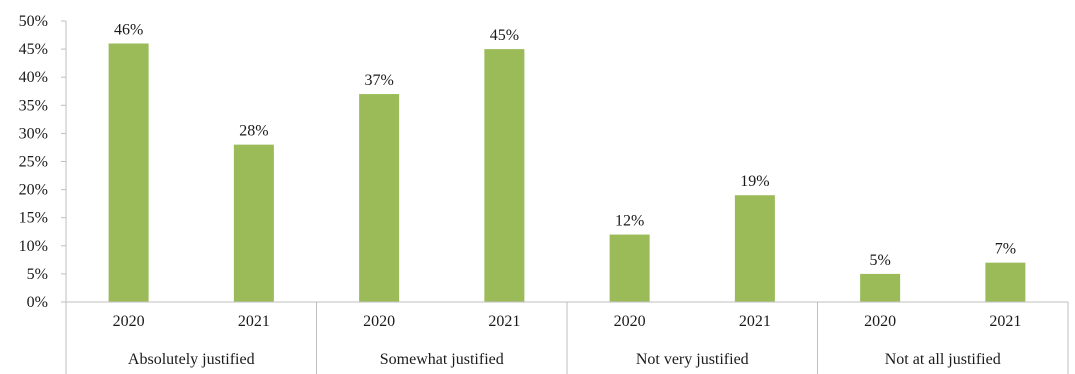 The height and width of the screenshot is (374, 1075). Describe the element at coordinates (128, 29) in the screenshot. I see `bar-value-label: 46%` at that location.